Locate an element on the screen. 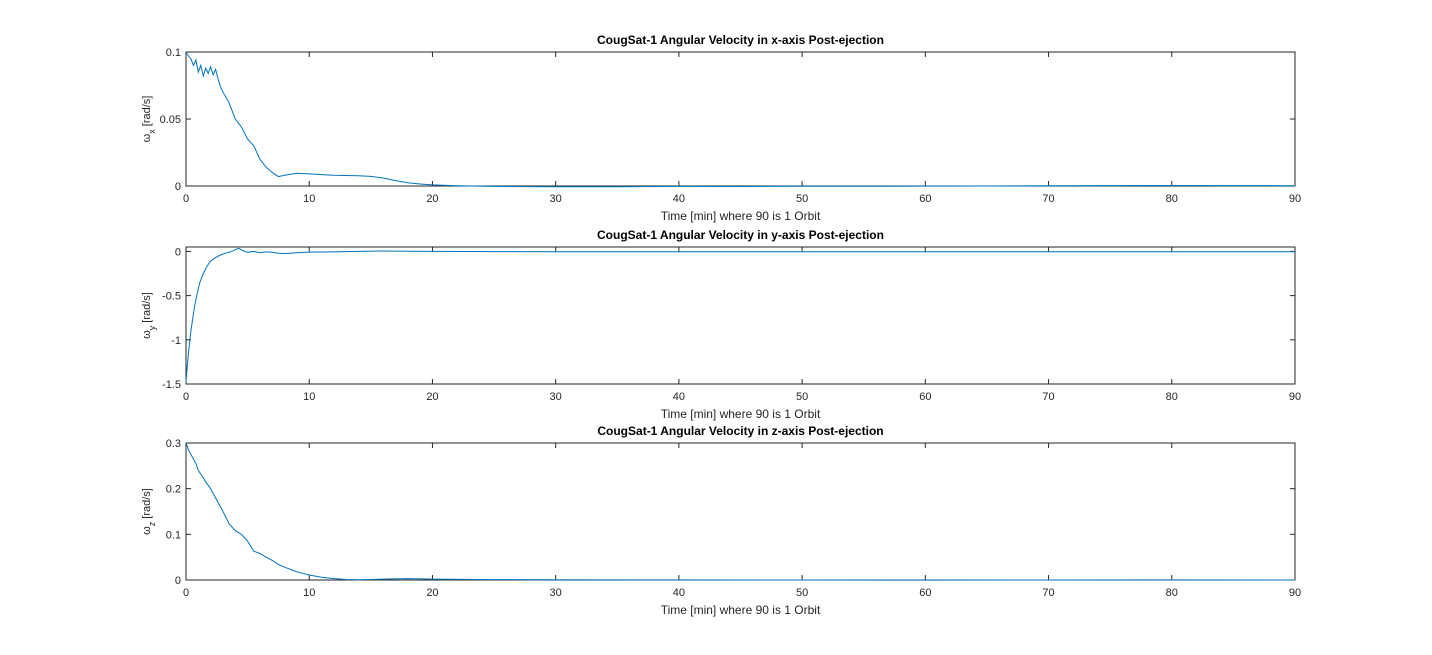 The height and width of the screenshot is (655, 1432). y-tick-label-z: 0.2 is located at coordinates (173, 490).